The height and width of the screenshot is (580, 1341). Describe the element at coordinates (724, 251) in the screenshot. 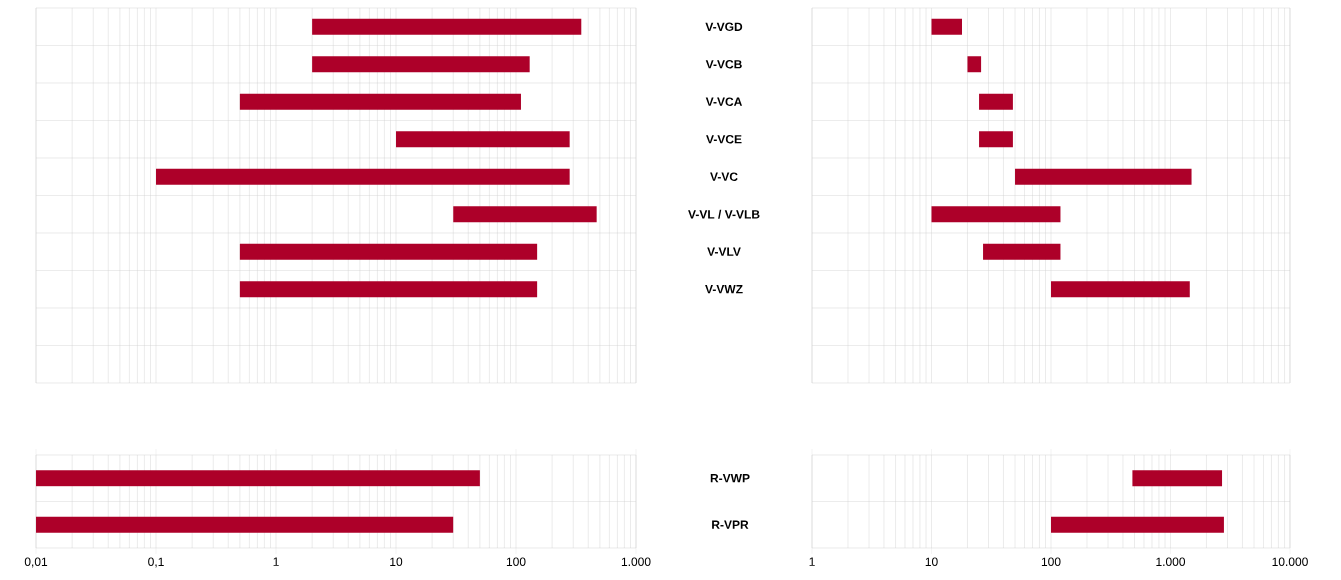

I see `y-tick-label: V-VLV` at that location.